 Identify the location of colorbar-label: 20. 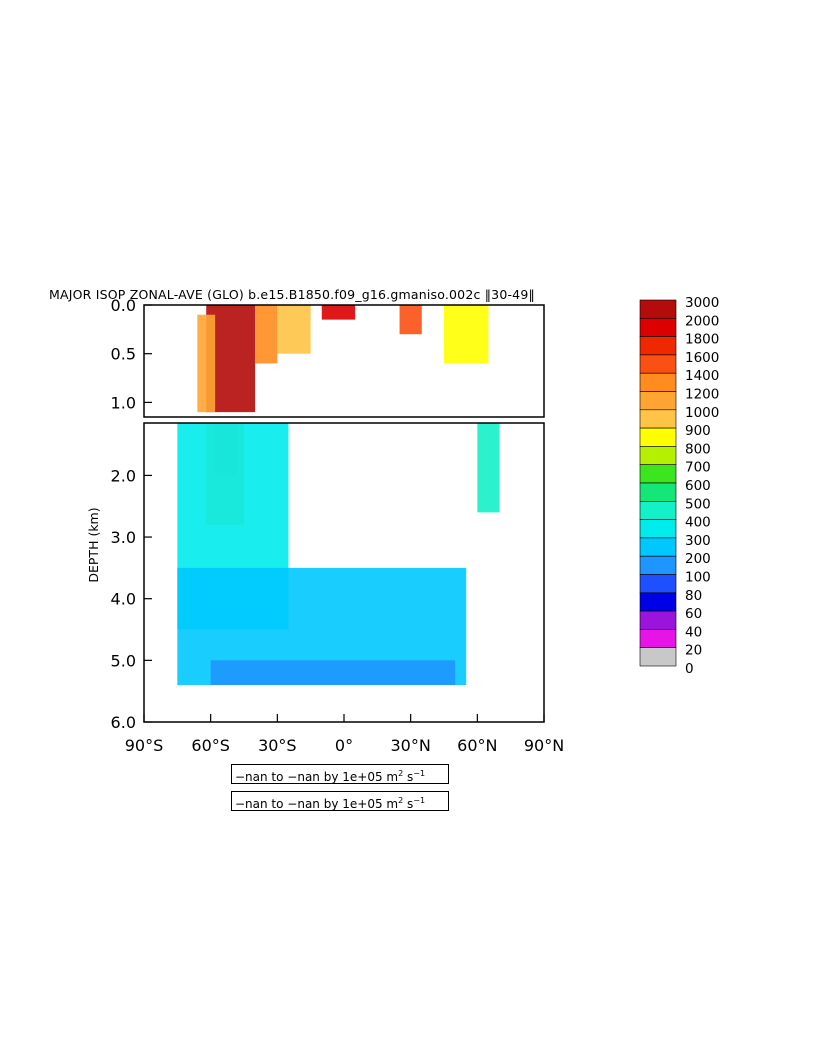
(693, 651).